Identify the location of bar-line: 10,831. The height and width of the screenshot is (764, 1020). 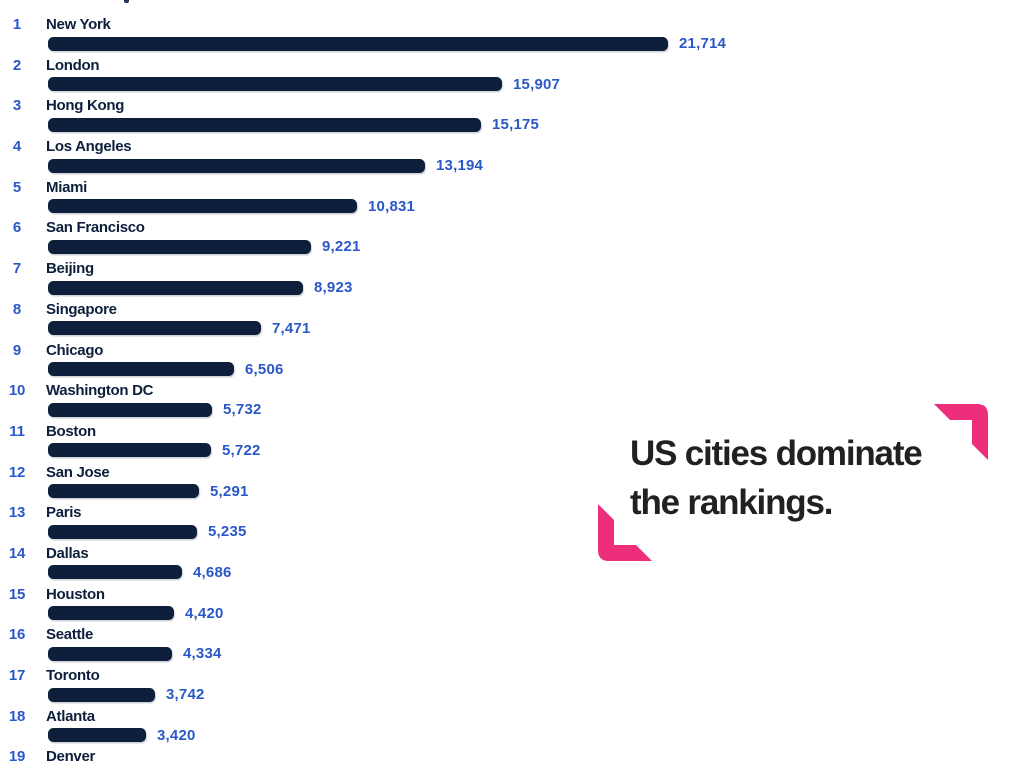
(534, 206).